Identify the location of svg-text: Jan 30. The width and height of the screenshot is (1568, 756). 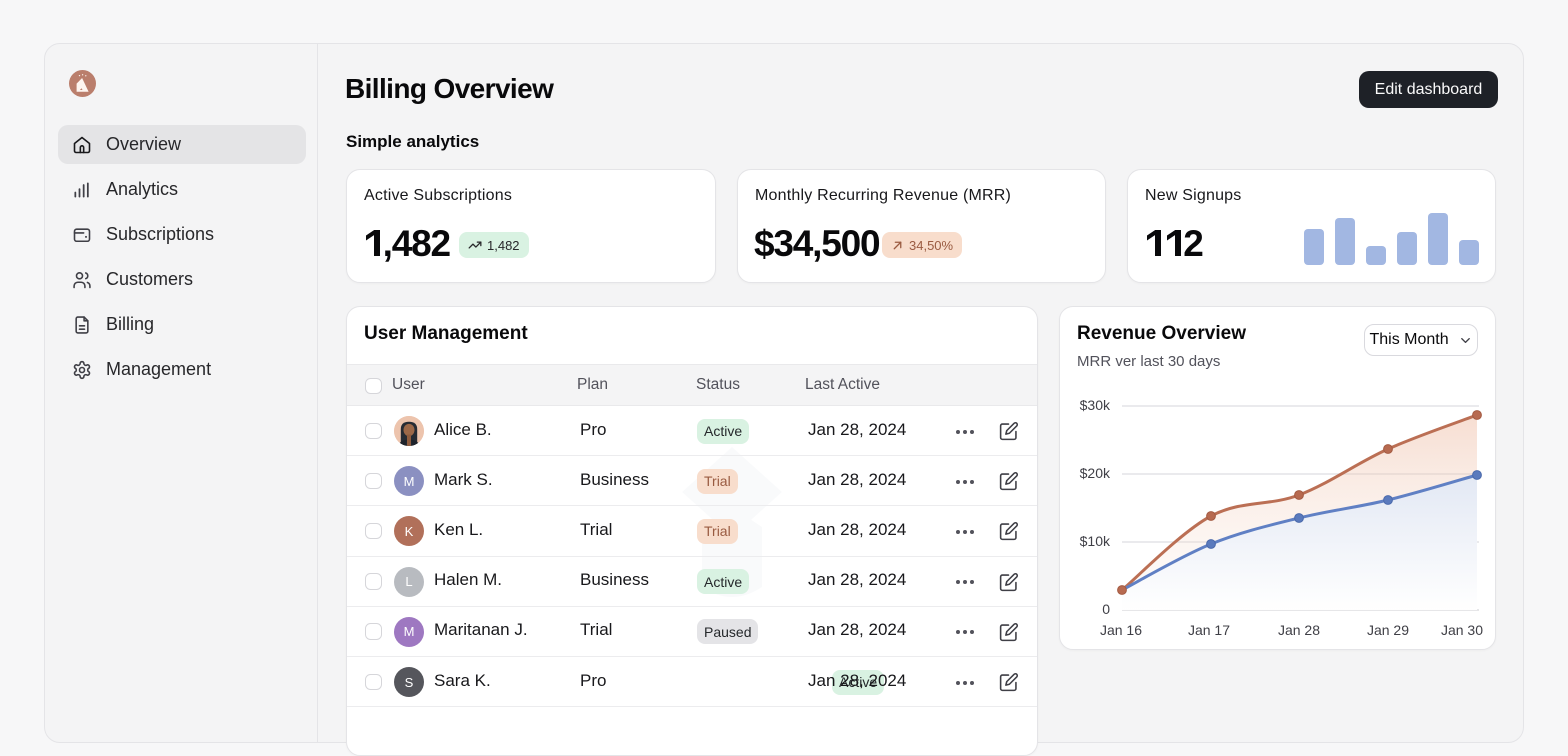
(1462, 630).